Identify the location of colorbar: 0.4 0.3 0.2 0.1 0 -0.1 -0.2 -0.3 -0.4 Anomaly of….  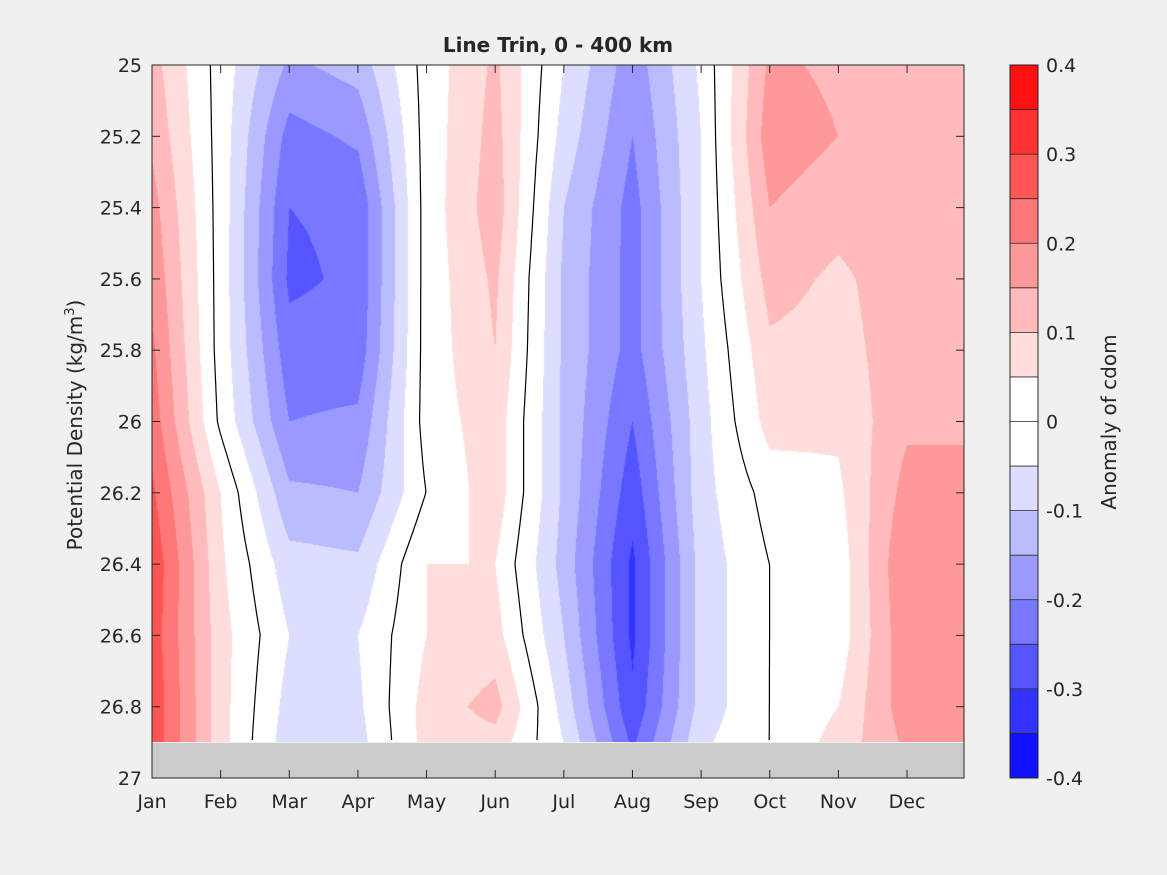
(1065, 422).